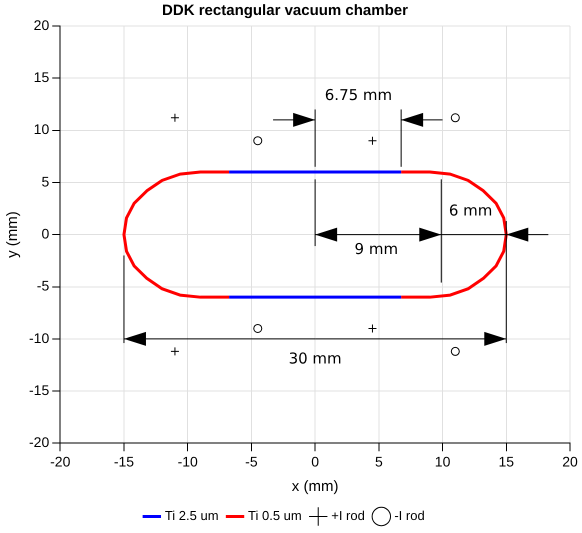  I want to click on legend-label: Ti 0.5 um, so click(275, 516).